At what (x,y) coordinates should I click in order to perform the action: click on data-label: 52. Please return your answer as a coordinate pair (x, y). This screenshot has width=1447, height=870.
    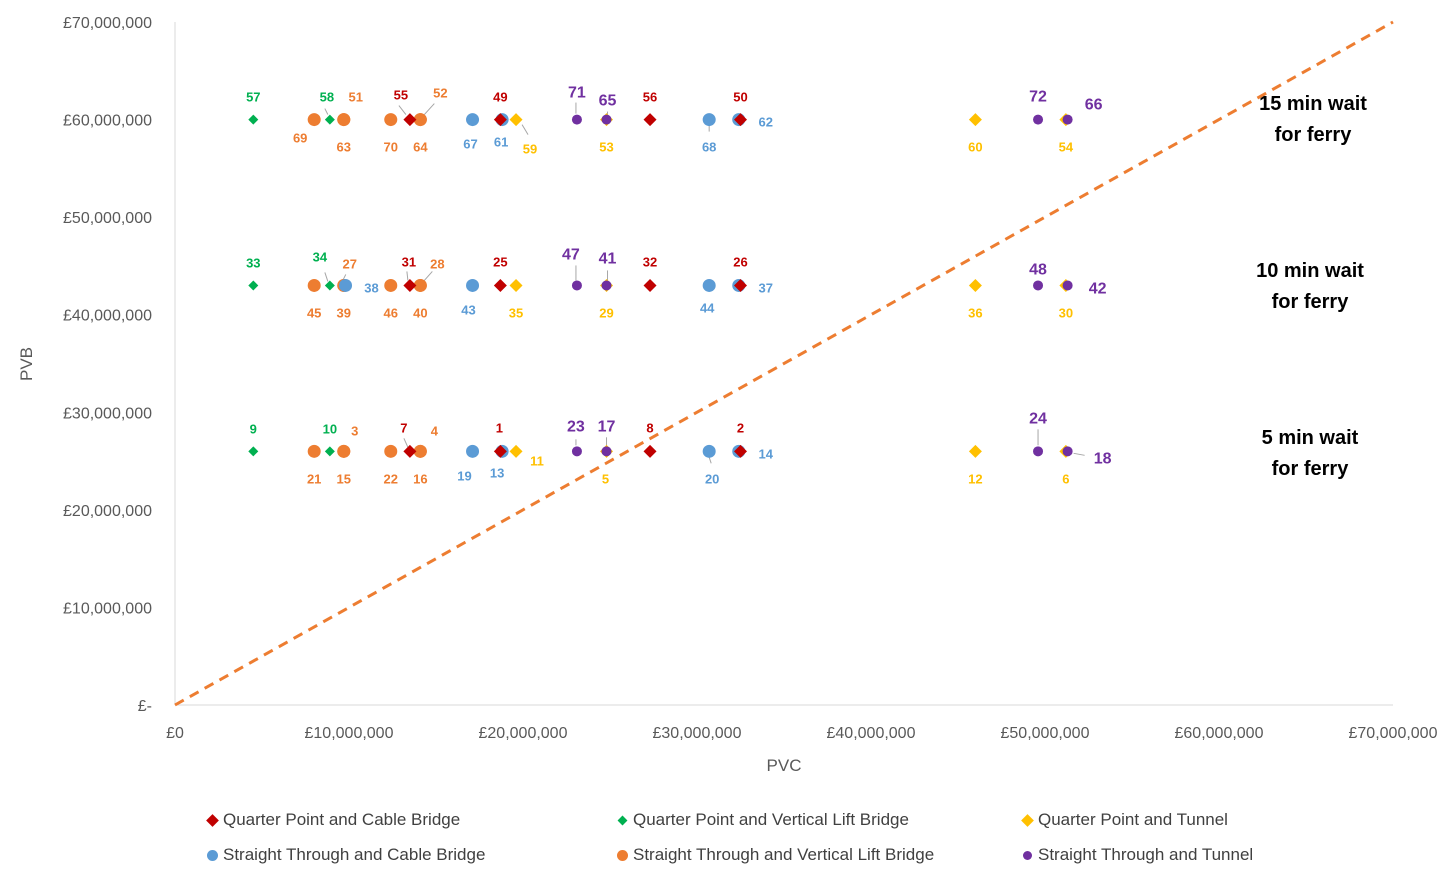
    Looking at the image, I should click on (440, 93).